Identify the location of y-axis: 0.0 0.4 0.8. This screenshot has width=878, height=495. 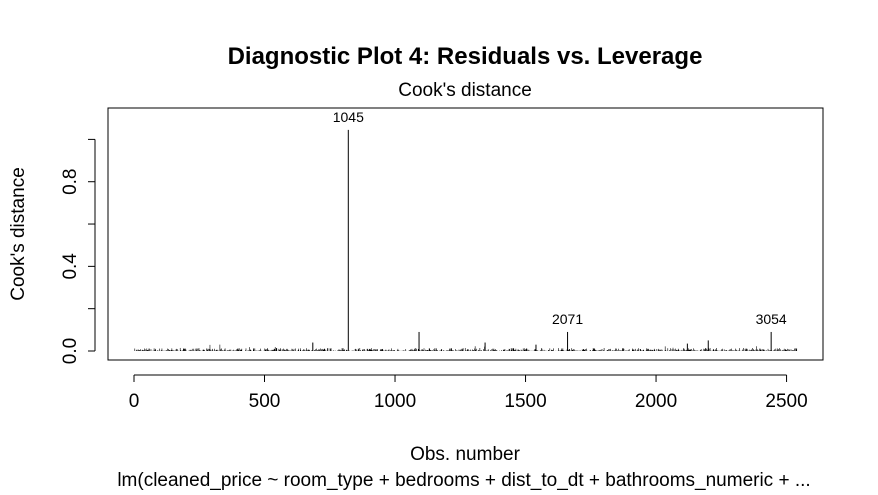
(78, 251).